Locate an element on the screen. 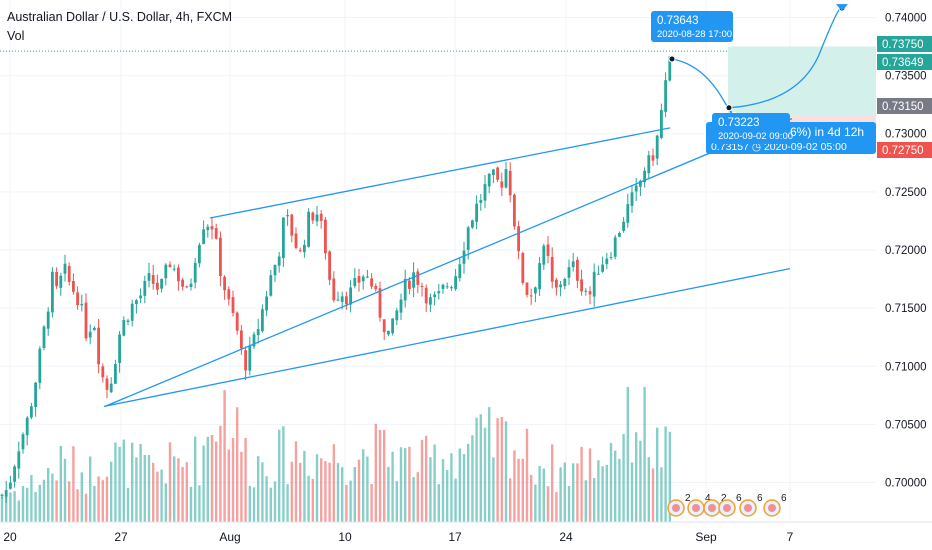 Image resolution: width=932 pixels, height=550 pixels. price-label-entry: 0.73150 is located at coordinates (904, 106).